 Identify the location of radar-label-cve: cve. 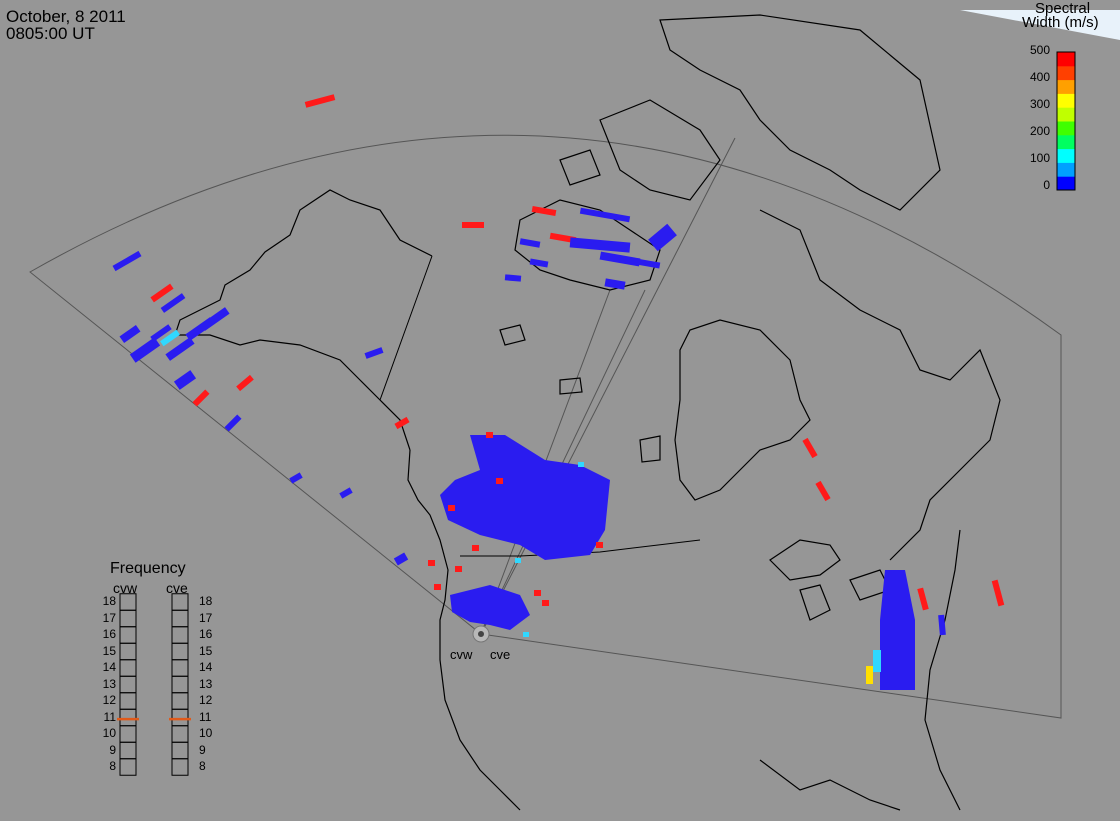
(500, 654).